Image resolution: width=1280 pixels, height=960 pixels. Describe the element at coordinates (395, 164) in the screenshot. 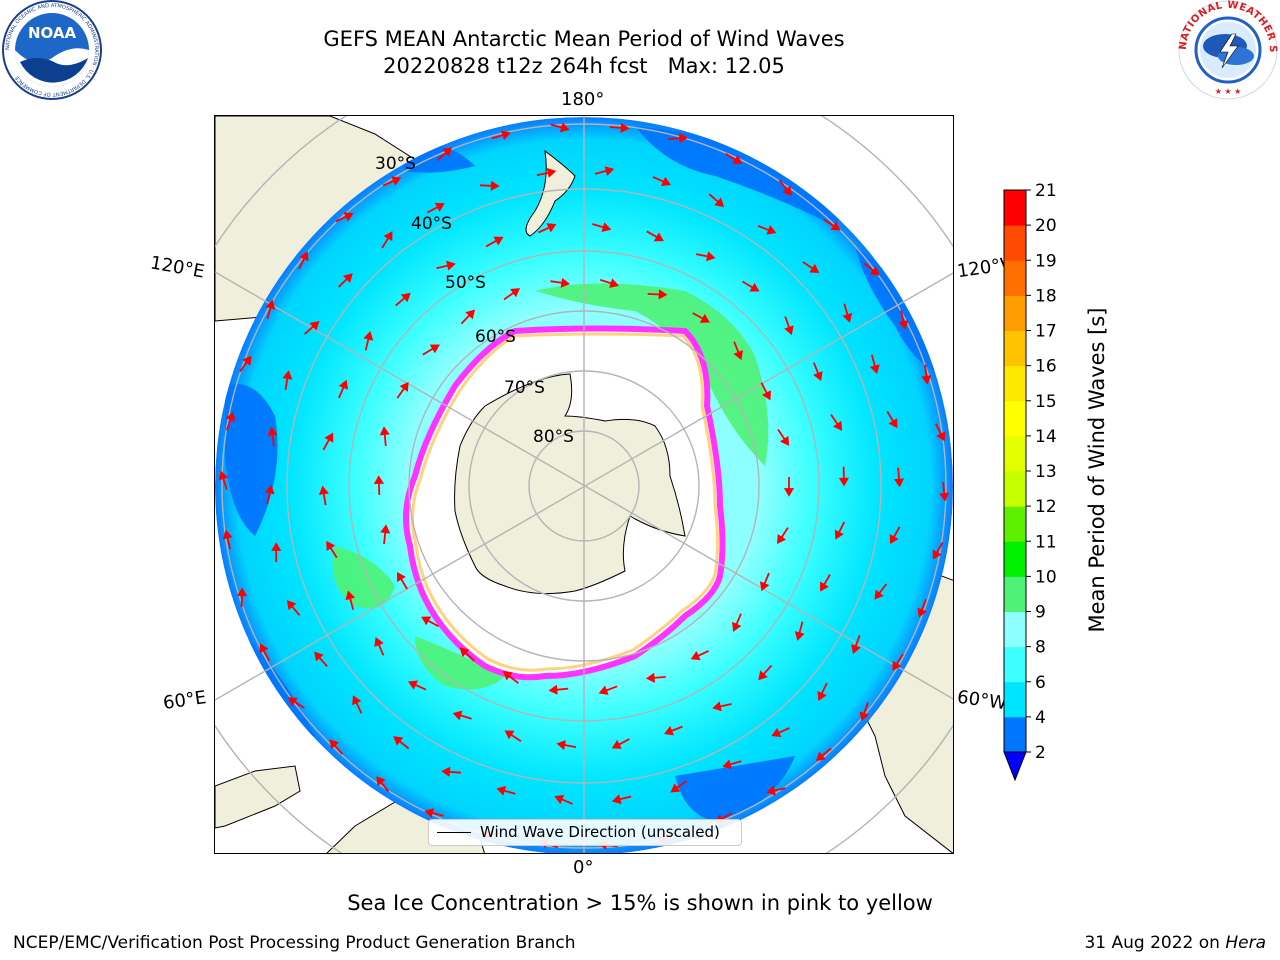

I see `lat-label-30s: 30°S` at that location.